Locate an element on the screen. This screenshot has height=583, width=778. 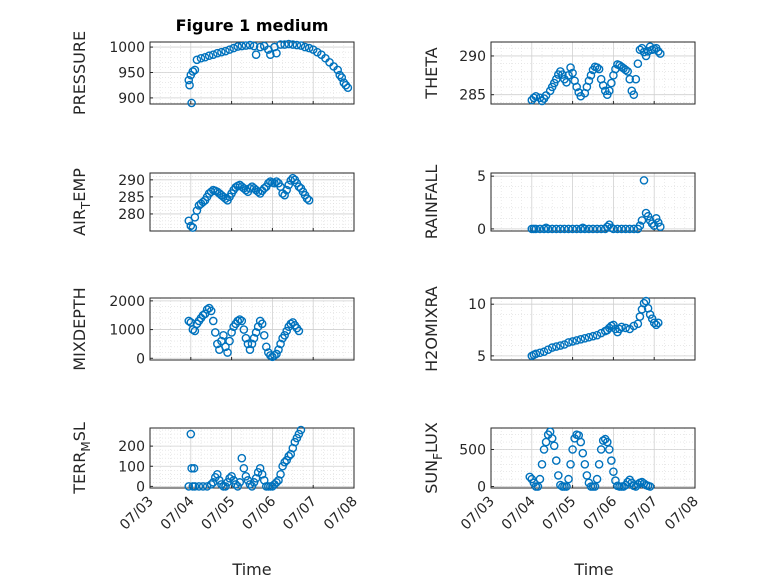
y-axis-label: H2OMIXRA is located at coordinates (431, 329).